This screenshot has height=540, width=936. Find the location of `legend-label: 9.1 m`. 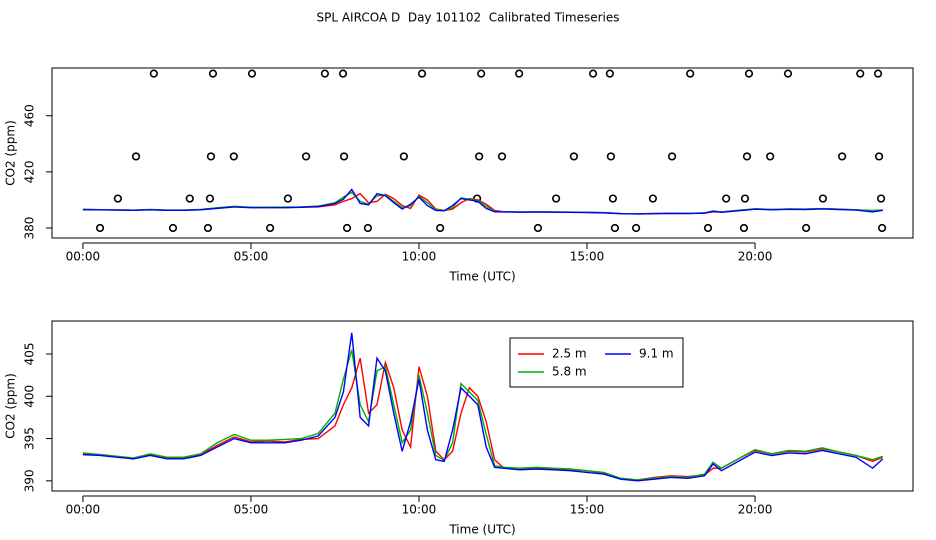

legend-label: 9.1 m is located at coordinates (656, 354).